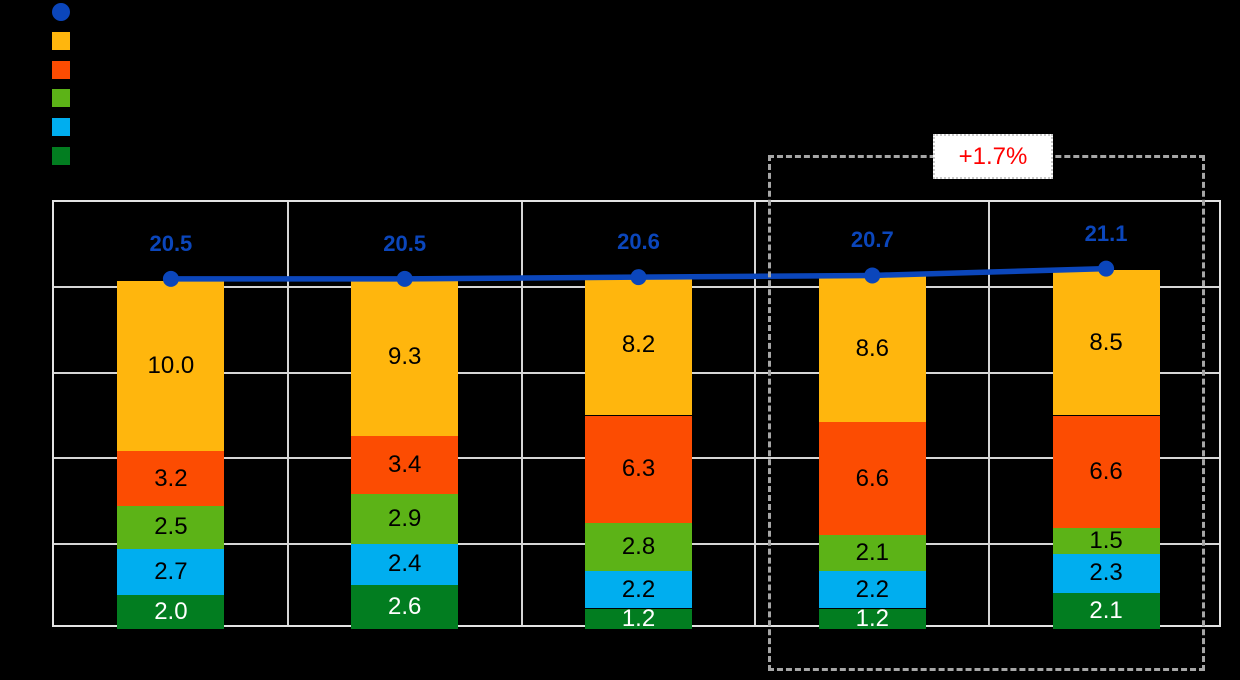 This screenshot has width=1240, height=680. I want to click on total-line, so click(638, 273).